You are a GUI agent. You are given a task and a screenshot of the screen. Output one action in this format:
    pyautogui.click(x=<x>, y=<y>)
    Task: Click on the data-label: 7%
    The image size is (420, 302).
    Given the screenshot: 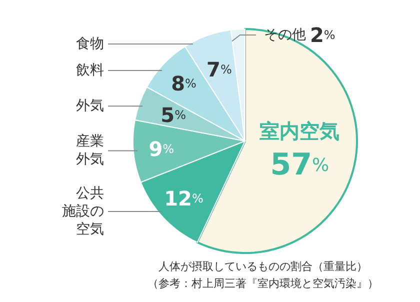 What is the action you would take?
    pyautogui.click(x=219, y=69)
    